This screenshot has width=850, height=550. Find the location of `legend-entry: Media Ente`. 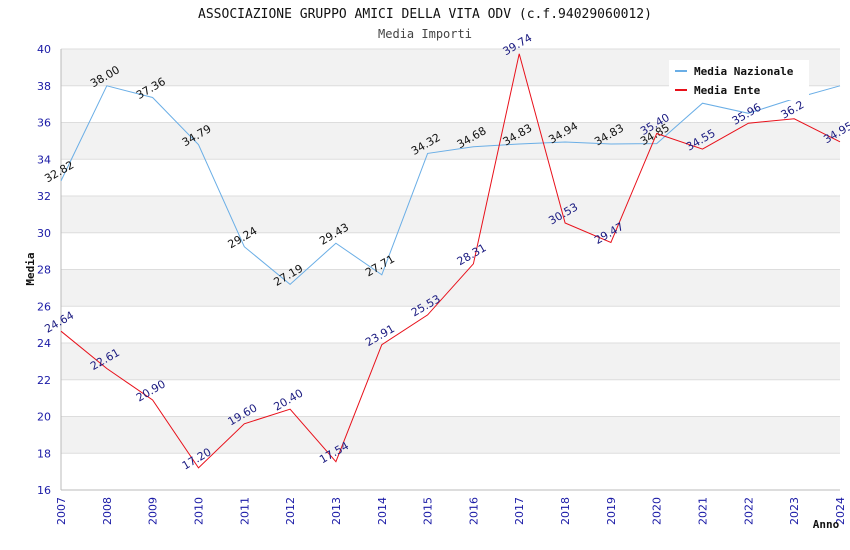

legend-entry: Media Ente is located at coordinates (727, 90).